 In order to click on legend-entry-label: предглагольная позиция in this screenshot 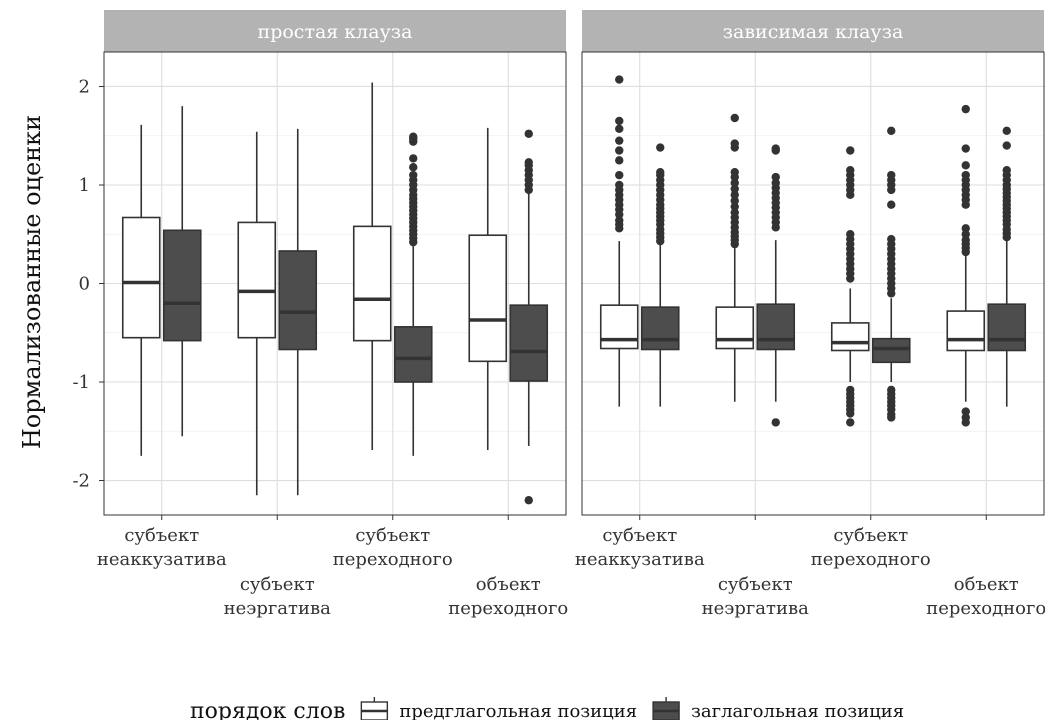, I will do `click(518, 710)`.